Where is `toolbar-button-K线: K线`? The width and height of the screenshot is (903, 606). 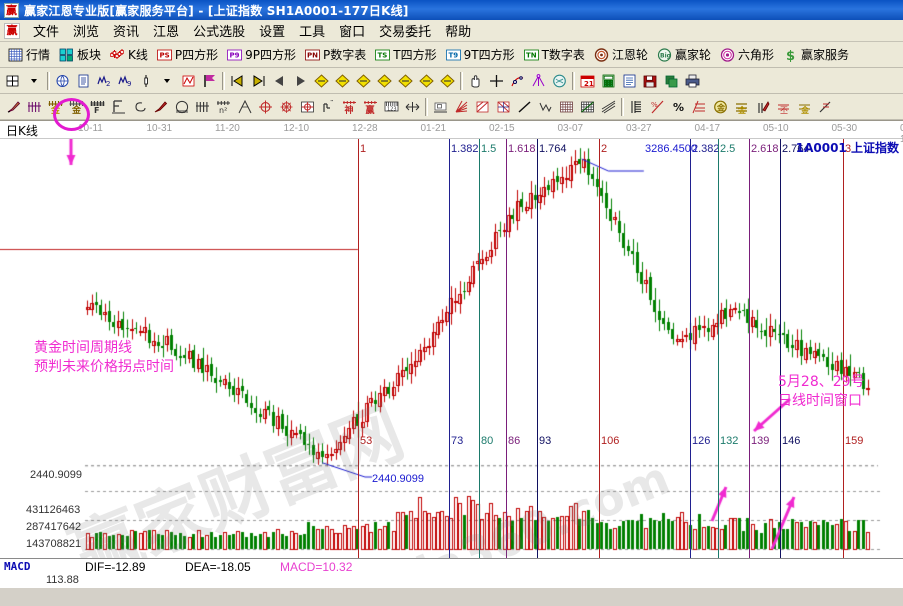 toolbar-button-K线: K线 is located at coordinates (129, 55).